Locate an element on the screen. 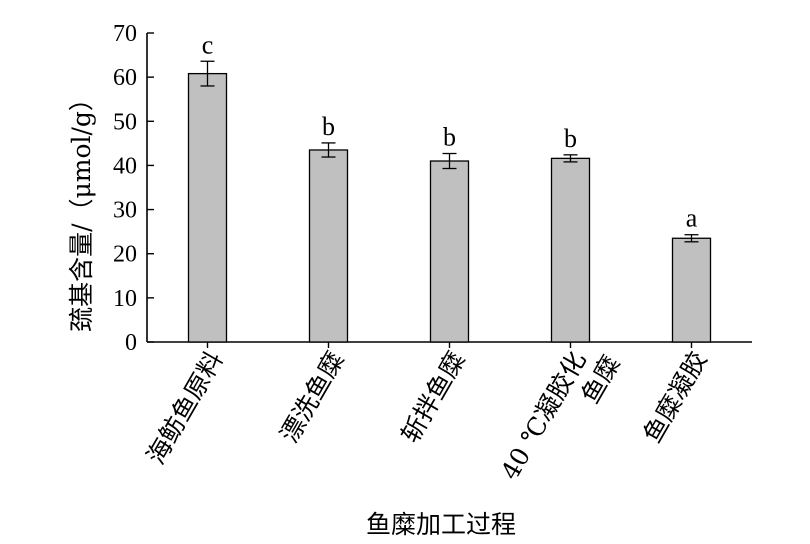  x-category-label: 海鲂鱼原料 is located at coordinates (185, 408).